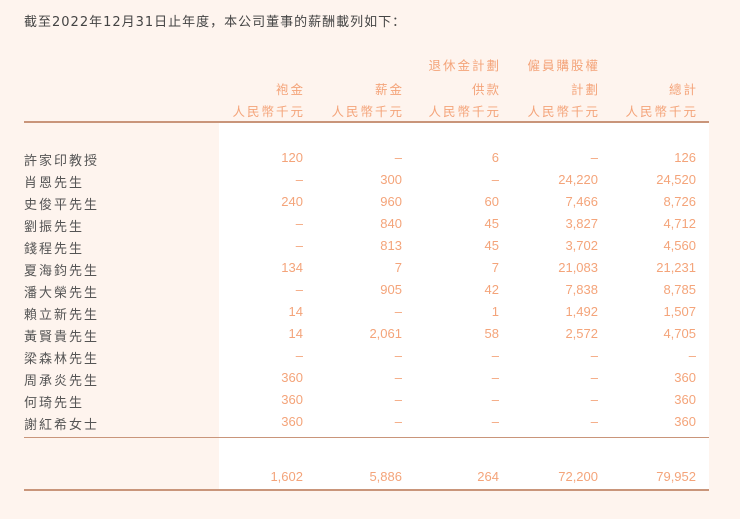 The width and height of the screenshot is (740, 519). Describe the element at coordinates (366, 381) in the screenshot. I see `table-row: 周承炎先生 360 – – – 360` at that location.